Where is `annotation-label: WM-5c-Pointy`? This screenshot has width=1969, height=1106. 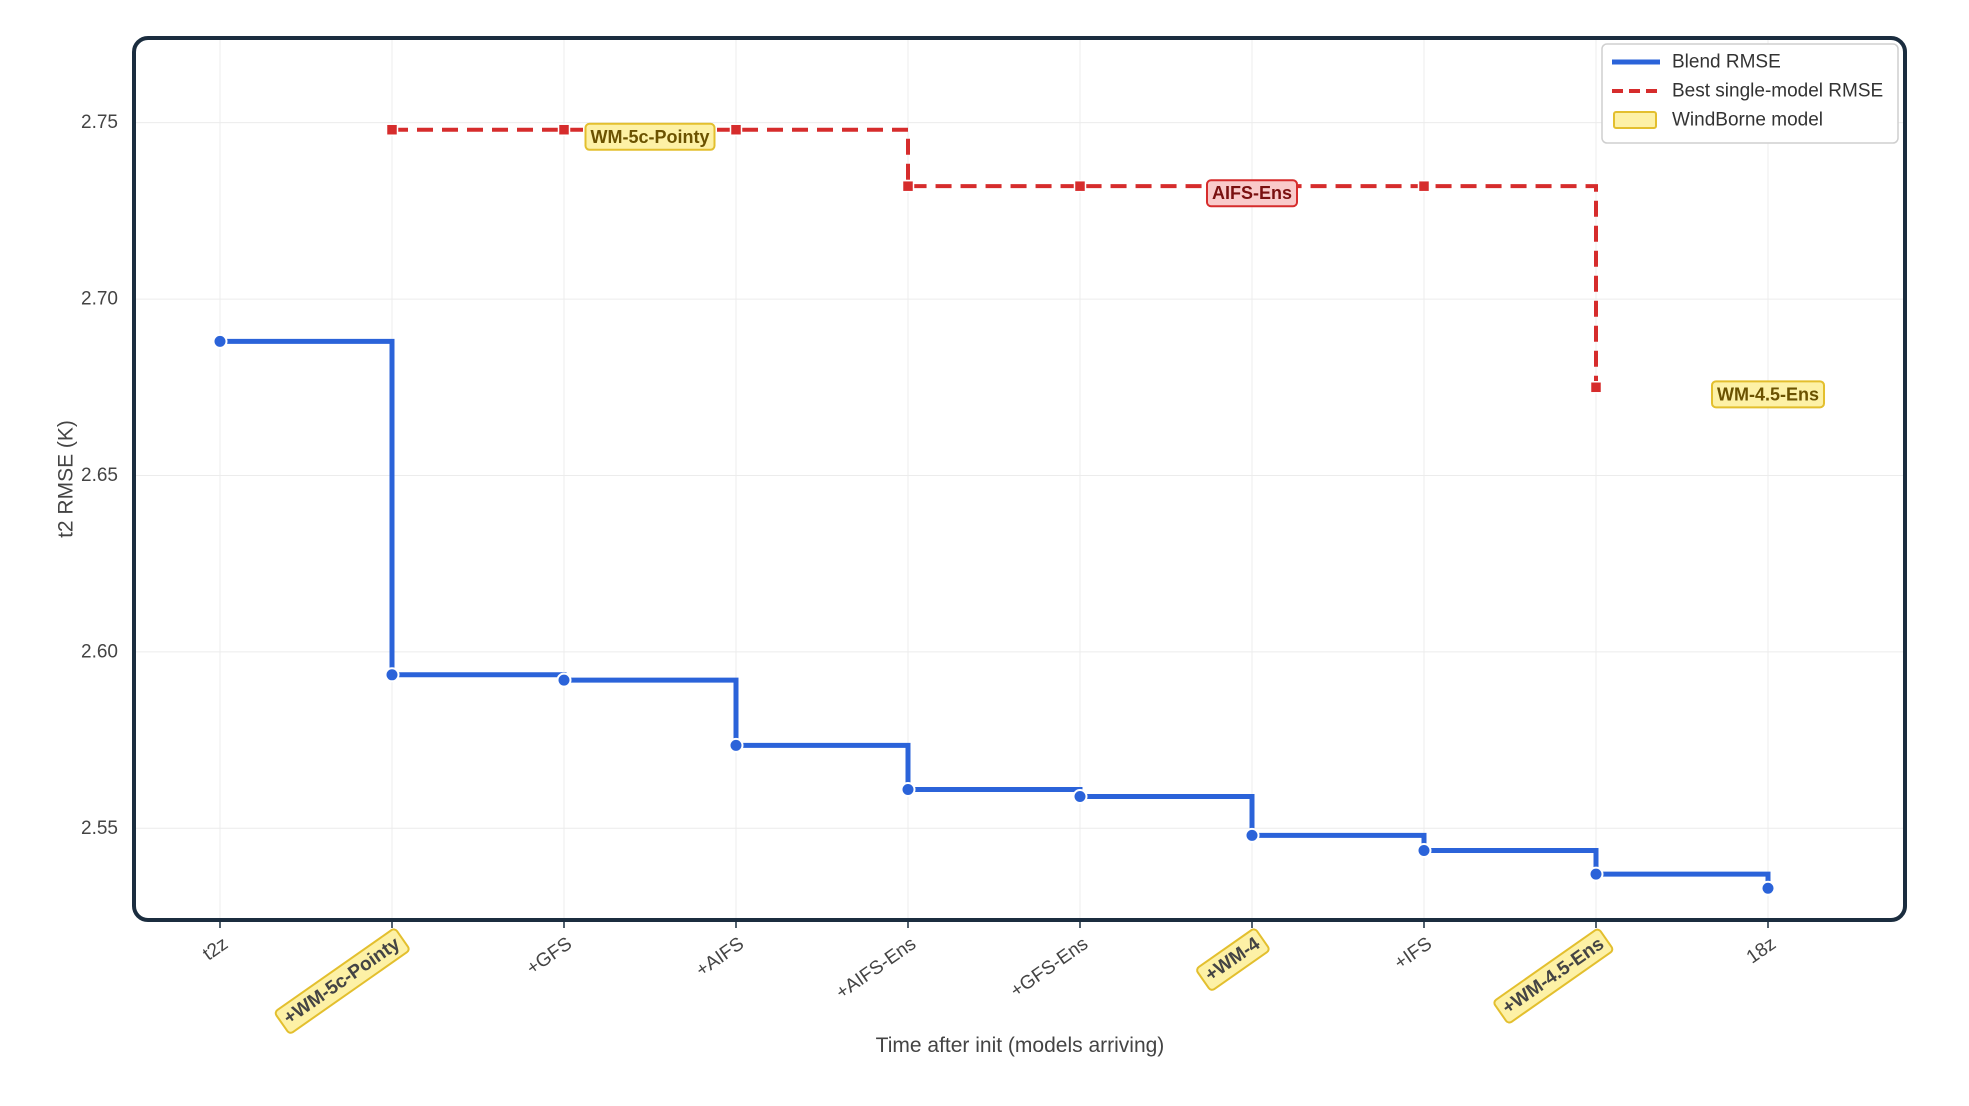 annotation-label: WM-5c-Pointy is located at coordinates (650, 137).